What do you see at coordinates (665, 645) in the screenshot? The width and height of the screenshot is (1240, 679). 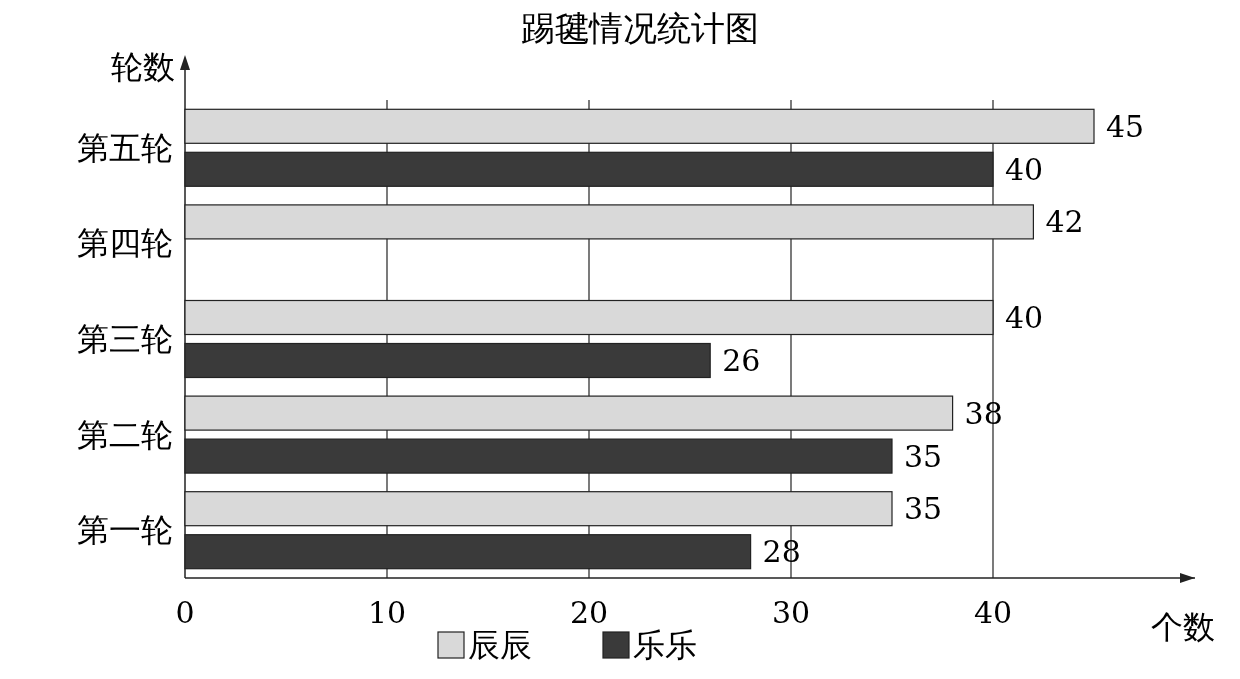 I see `legend-label: 乐乐` at bounding box center [665, 645].